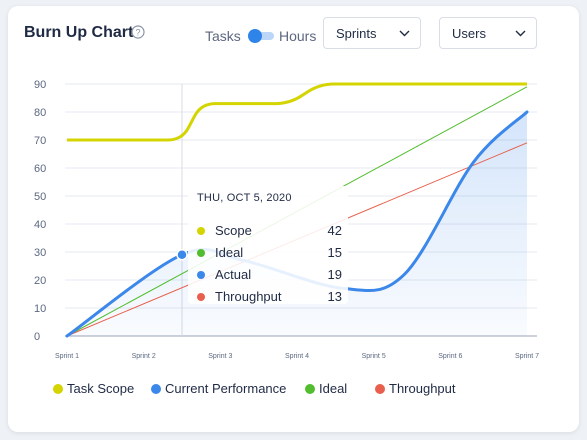 The height and width of the screenshot is (440, 587). What do you see at coordinates (527, 356) in the screenshot?
I see `x-tick-label: Sprint 7` at bounding box center [527, 356].